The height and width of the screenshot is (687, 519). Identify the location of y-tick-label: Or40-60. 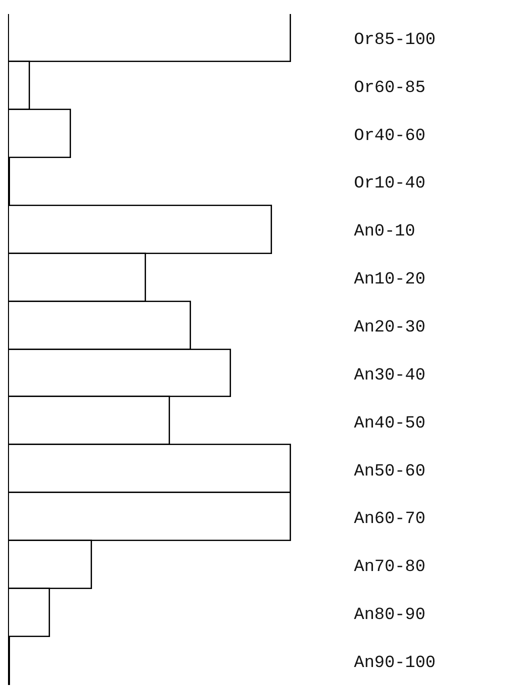
(390, 136).